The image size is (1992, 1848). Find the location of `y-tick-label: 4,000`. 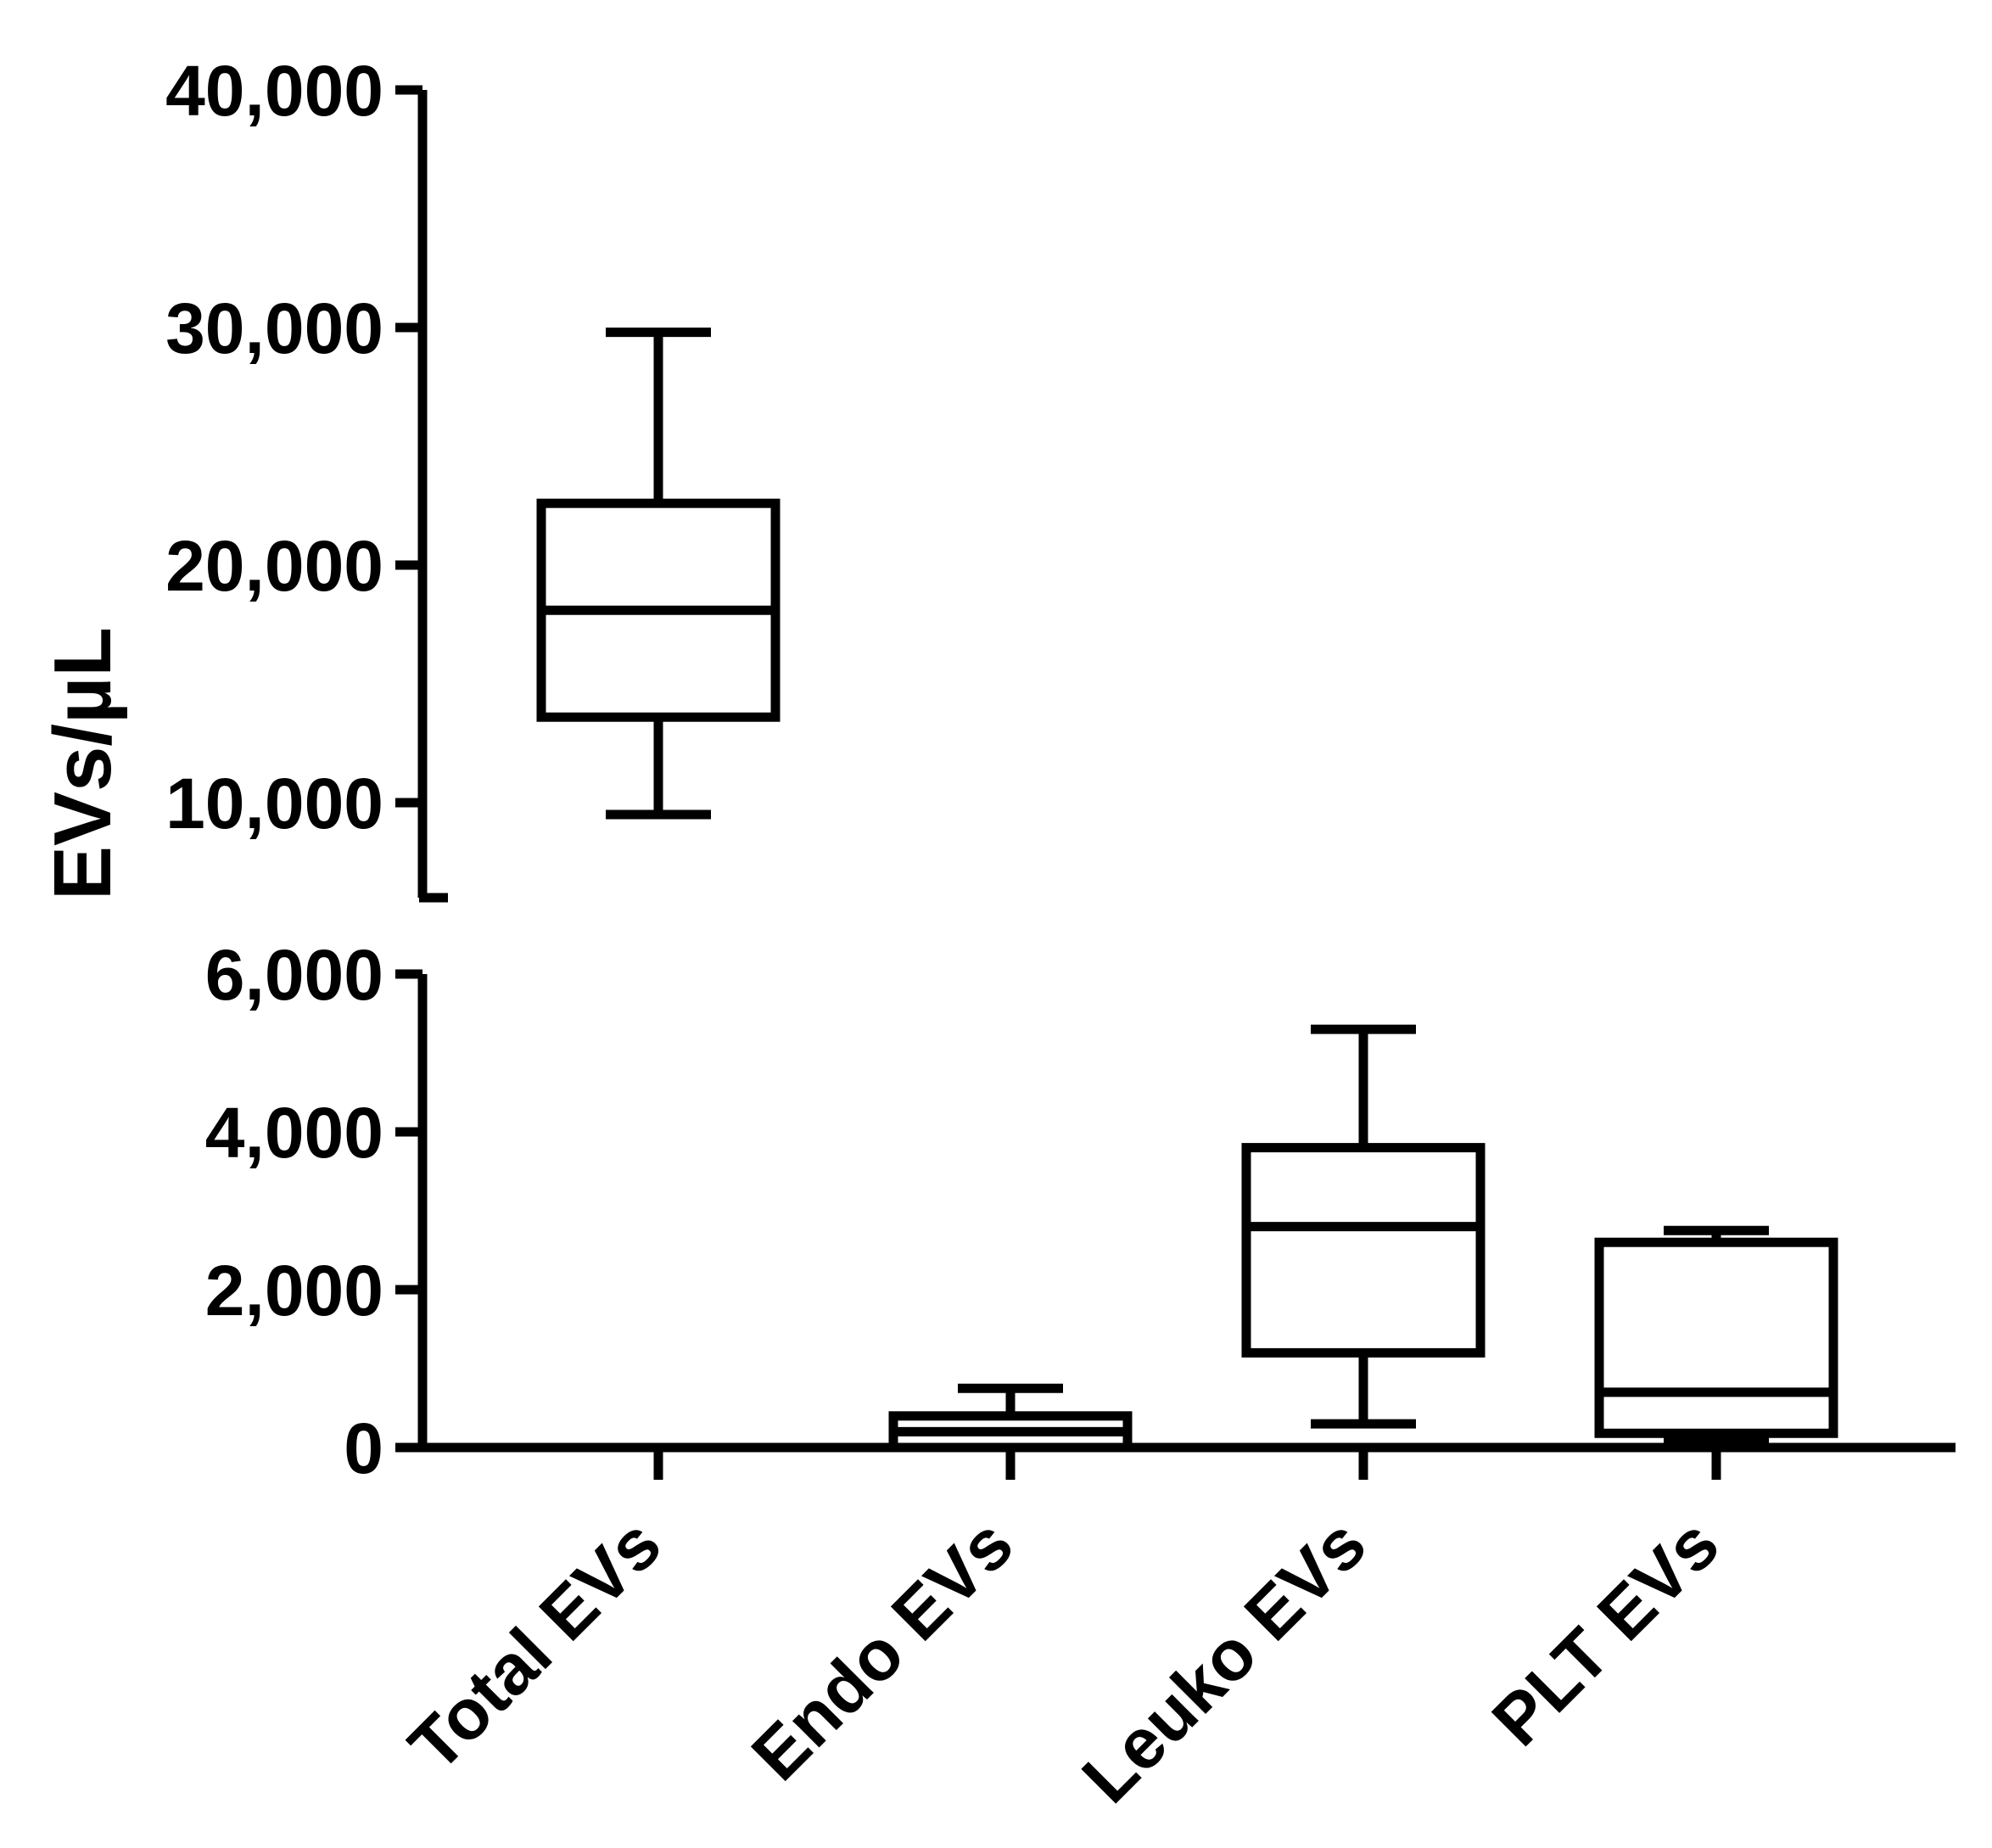

y-tick-label: 4,000 is located at coordinates (294, 1133).